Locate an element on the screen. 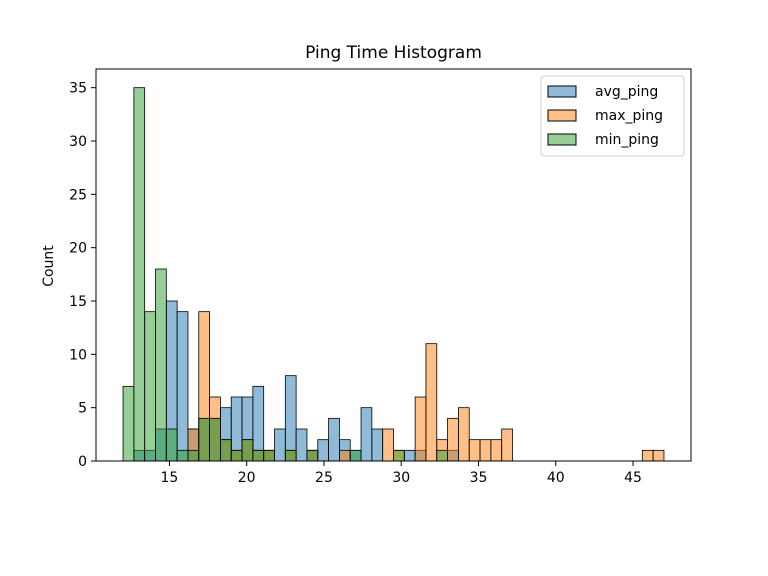 This screenshot has height=576, width=768. x-axis: 15 20 25 30 35 40 45 is located at coordinates (401, 473).